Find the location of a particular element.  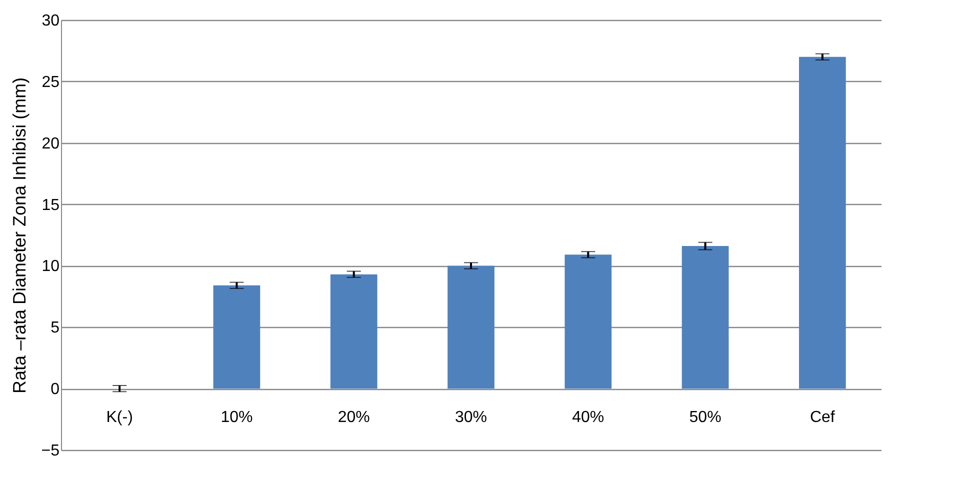

x-tick-label: Cef is located at coordinates (823, 417).